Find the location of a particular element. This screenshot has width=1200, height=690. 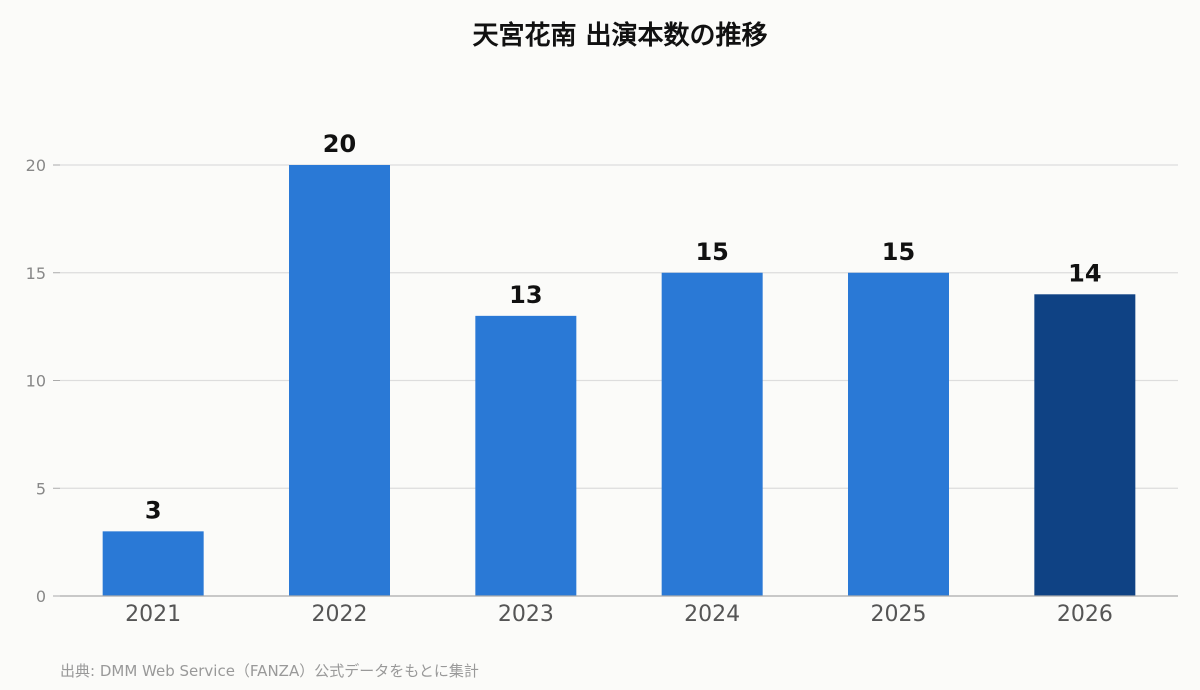

x-tick-label: 2025 is located at coordinates (899, 614).